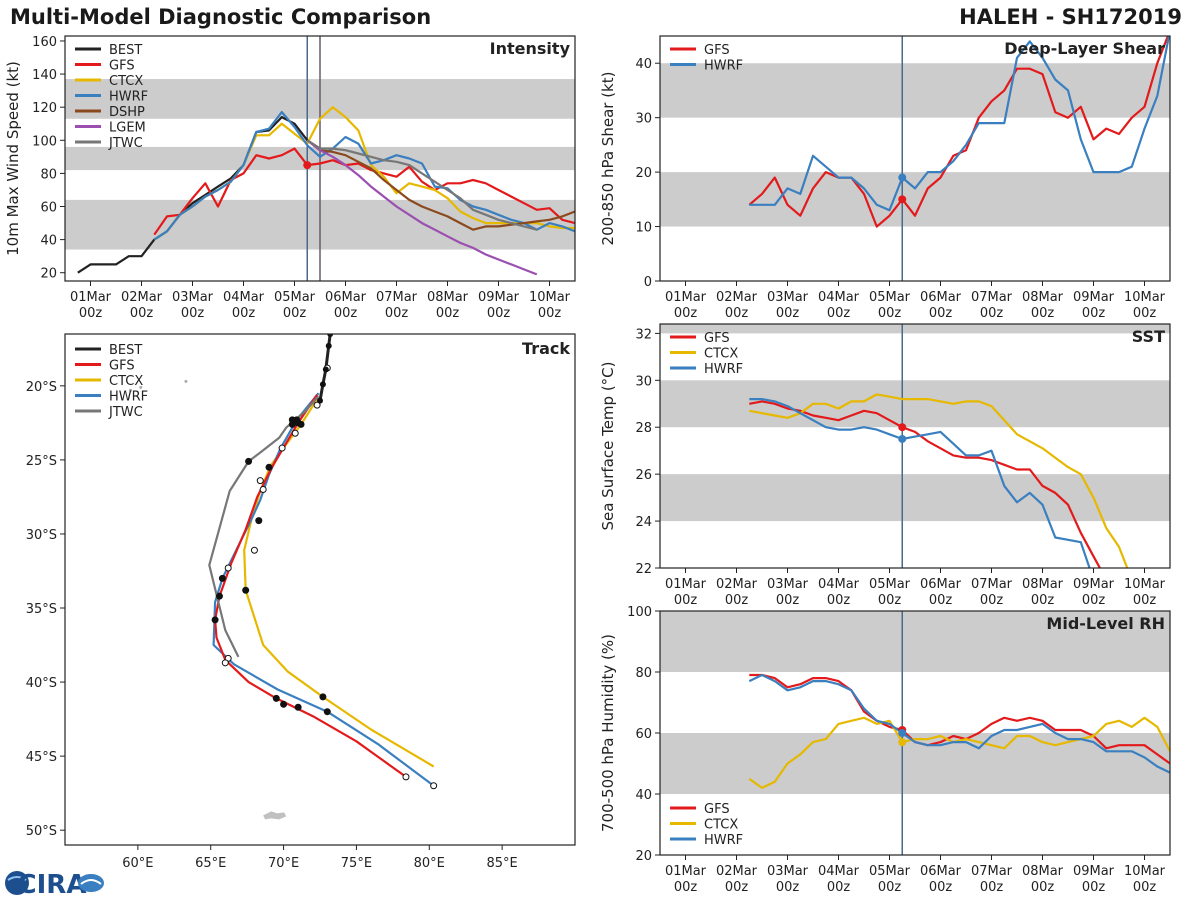 This screenshot has height=900, width=1200. What do you see at coordinates (48, 241) in the screenshot?
I see `y-tick-label: 40` at bounding box center [48, 241].